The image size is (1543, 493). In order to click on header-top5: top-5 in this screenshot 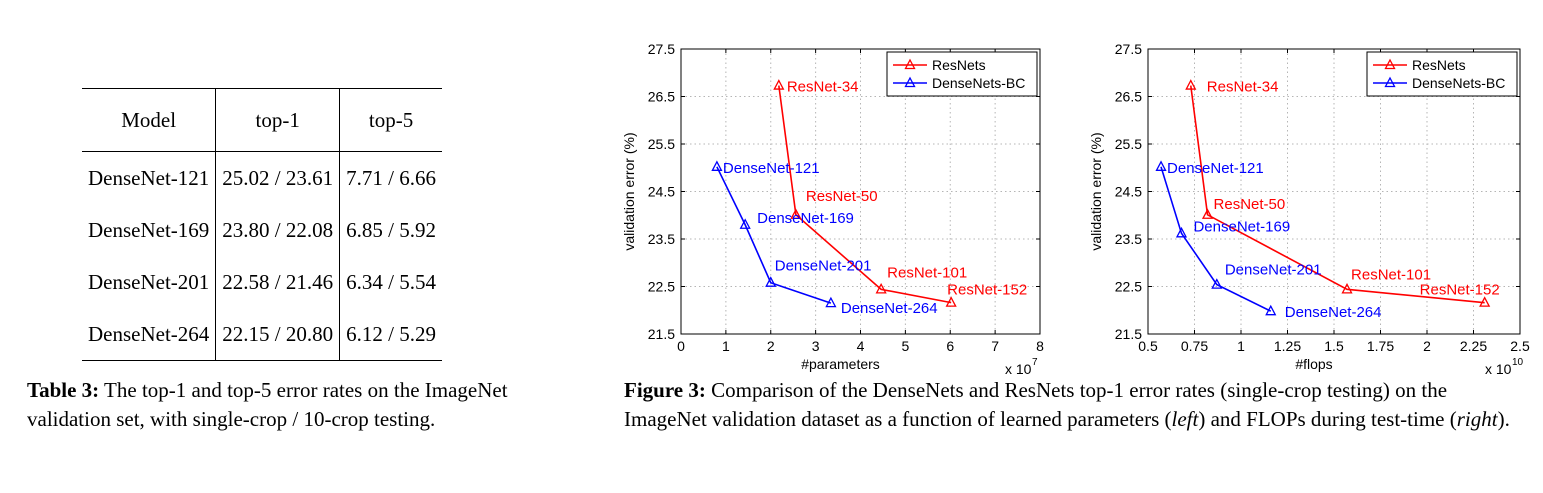, I will do `click(390, 120)`.